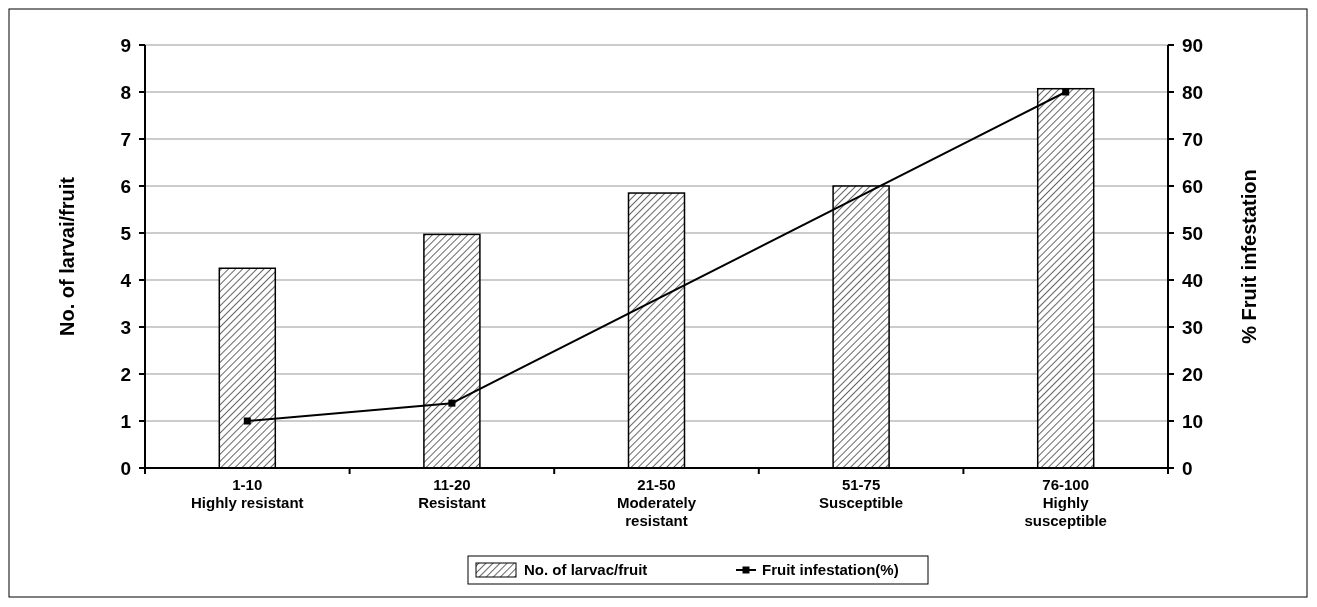 This screenshot has height=607, width=1317. Describe the element at coordinates (586, 570) in the screenshot. I see `legend-label: No. of larvac/fruit` at that location.